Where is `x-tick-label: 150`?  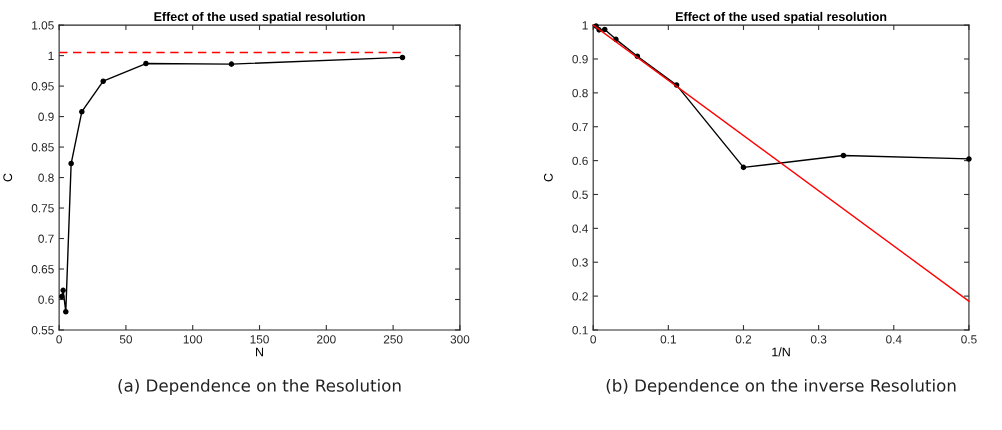
x-tick-label: 150 is located at coordinates (259, 339).